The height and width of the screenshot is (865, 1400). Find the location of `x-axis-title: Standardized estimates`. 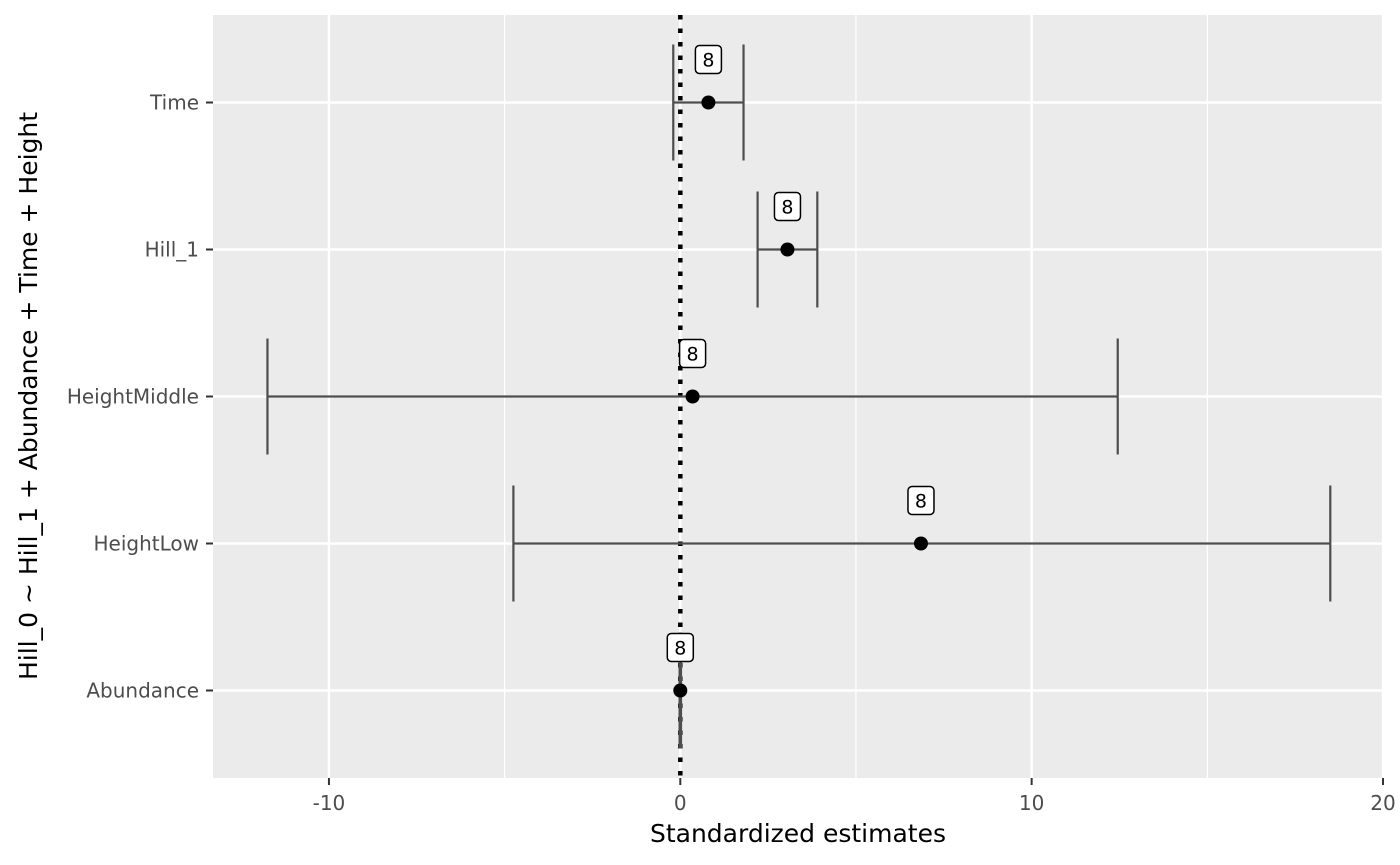

x-axis-title: Standardized estimates is located at coordinates (798, 833).